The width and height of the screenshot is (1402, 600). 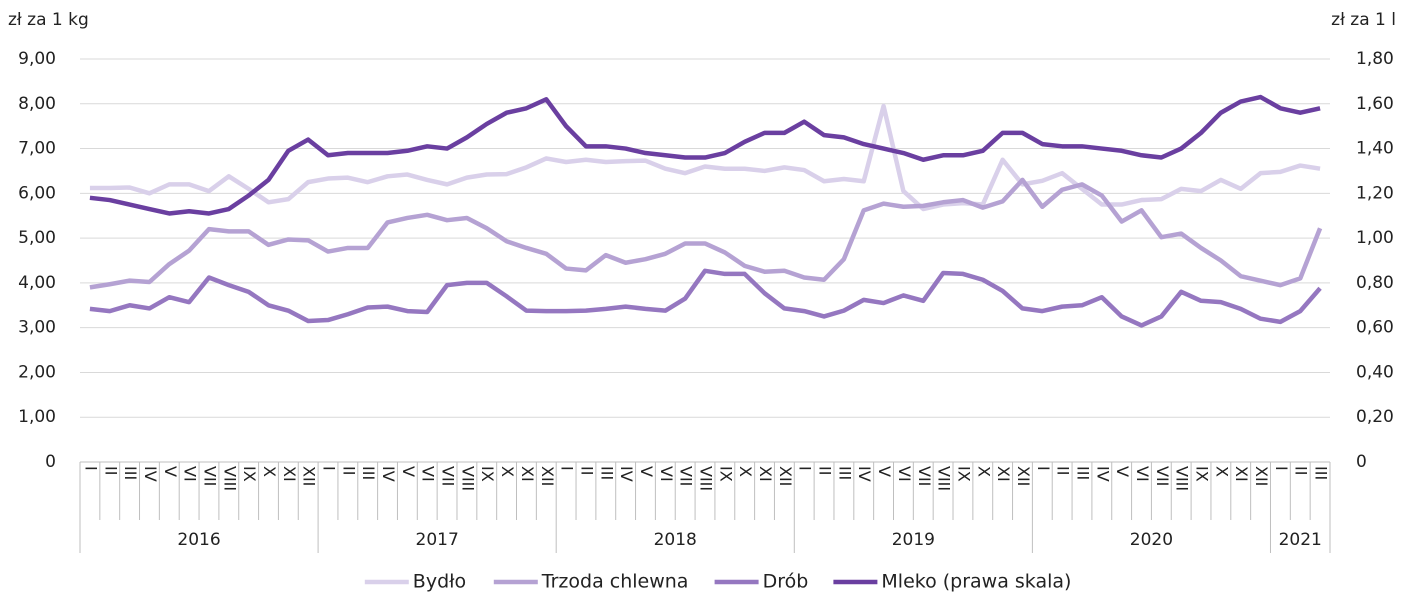 I want to click on y2-tick-label: 1,40, so click(x=1375, y=149).